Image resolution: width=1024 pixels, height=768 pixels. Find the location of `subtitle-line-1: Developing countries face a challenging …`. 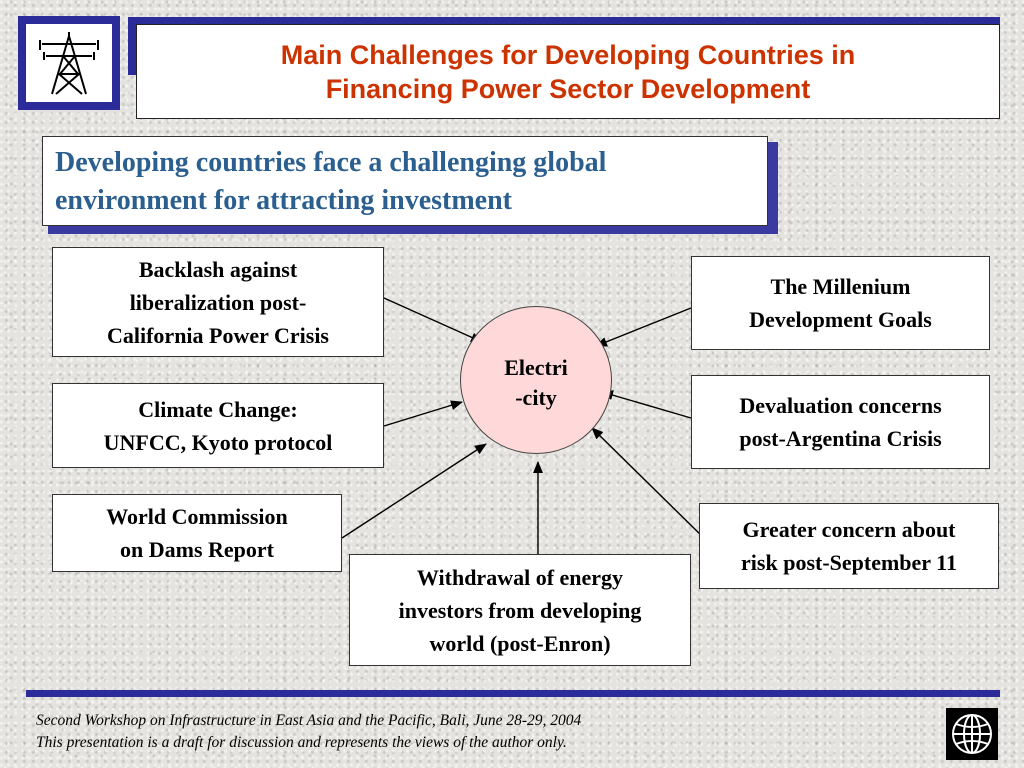

subtitle-line-1: Developing countries face a challenging … is located at coordinates (331, 162).